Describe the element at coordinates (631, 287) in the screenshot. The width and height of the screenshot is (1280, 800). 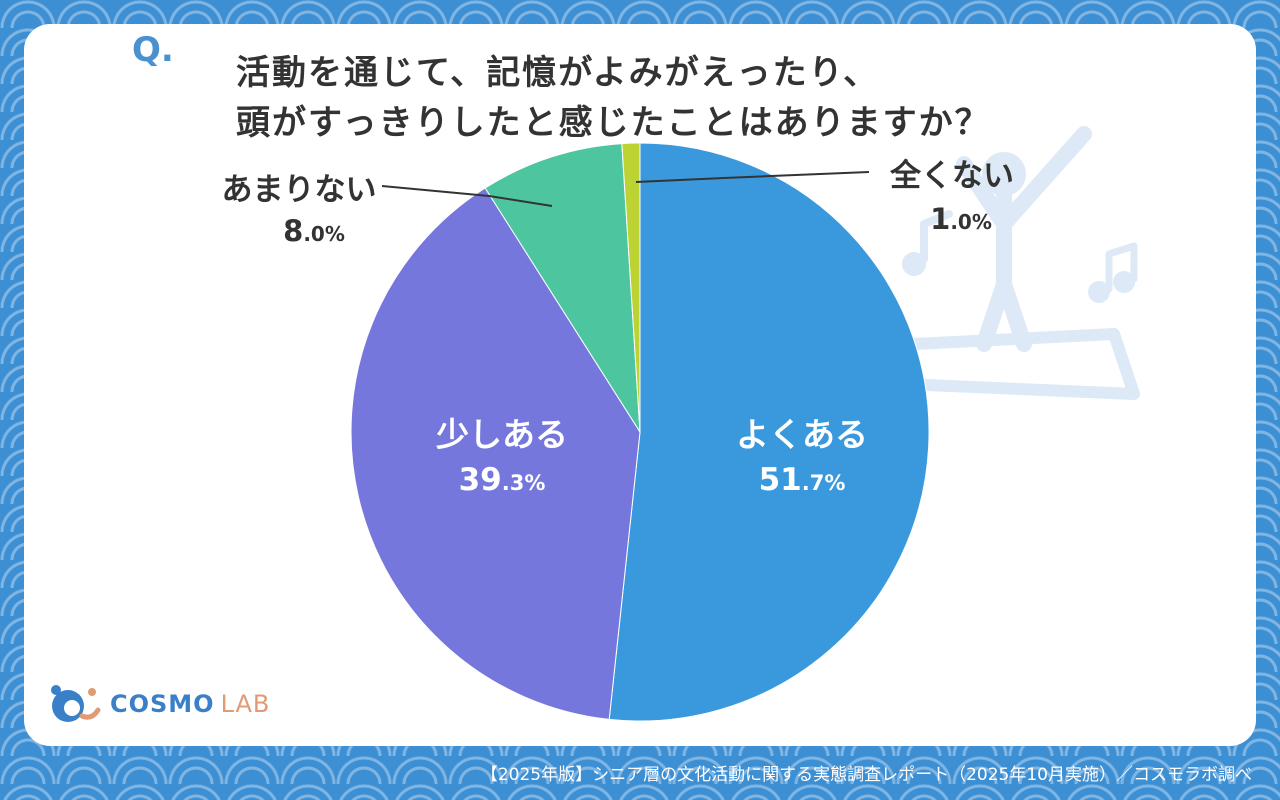
I see `slice-mattaku-nai` at that location.